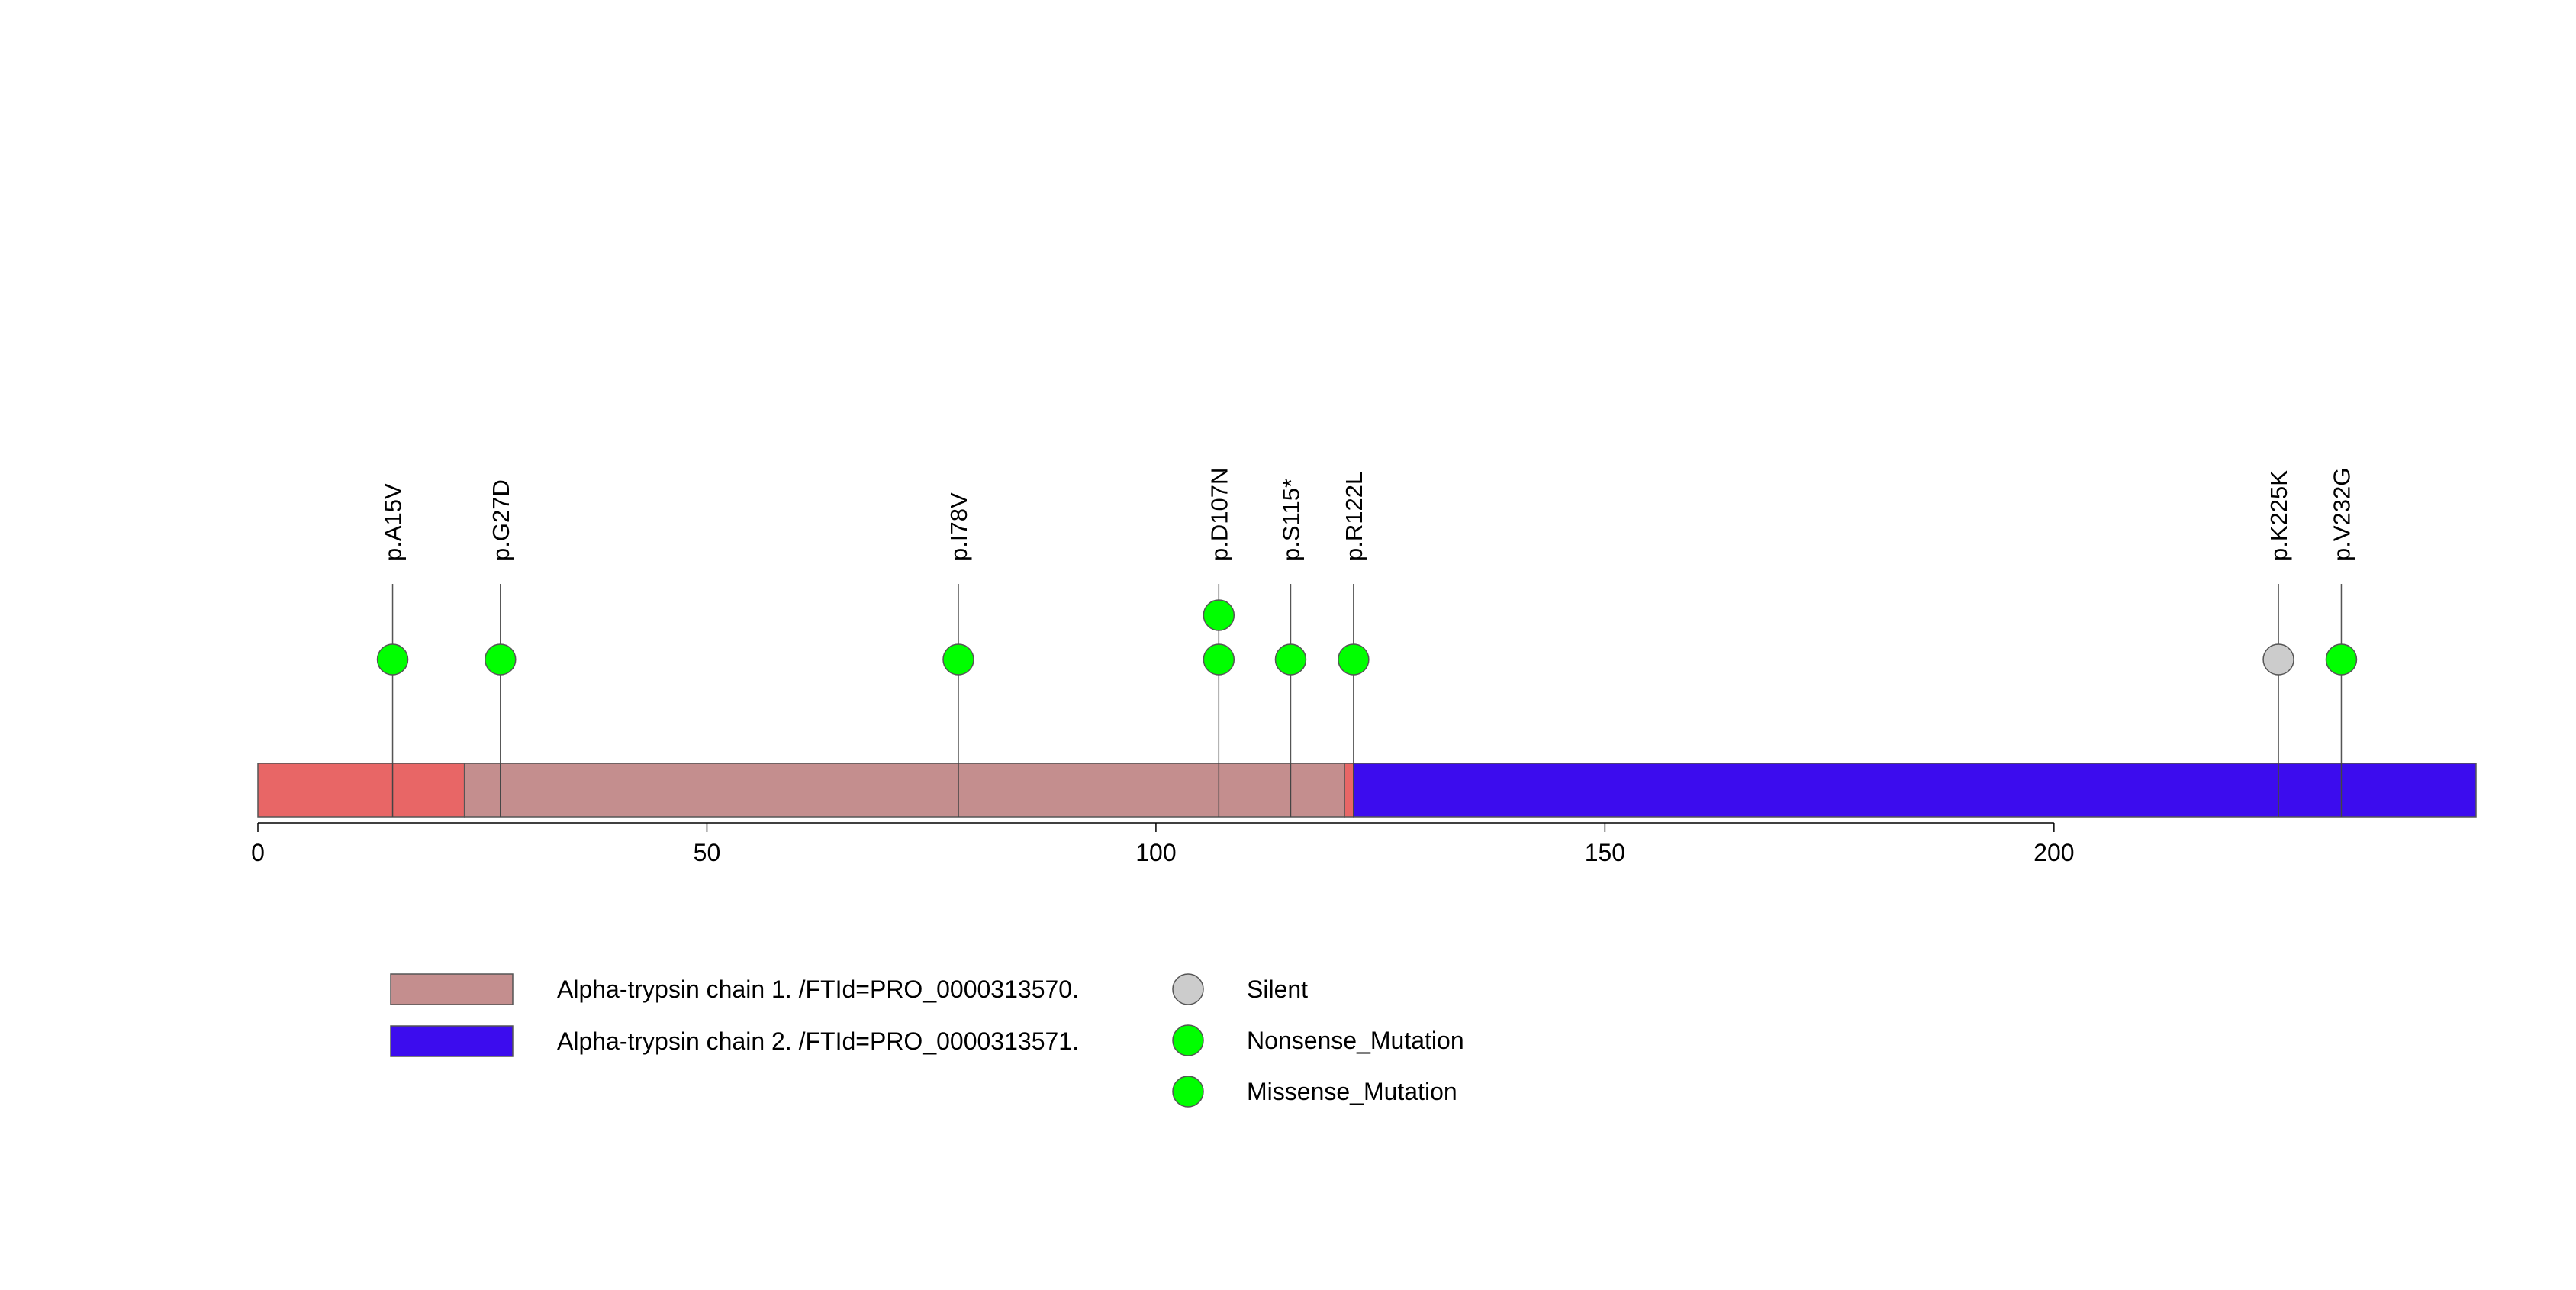 The height and width of the screenshot is (1290, 2576). What do you see at coordinates (2053, 853) in the screenshot?
I see `axis-tick-label-4: 200` at bounding box center [2053, 853].